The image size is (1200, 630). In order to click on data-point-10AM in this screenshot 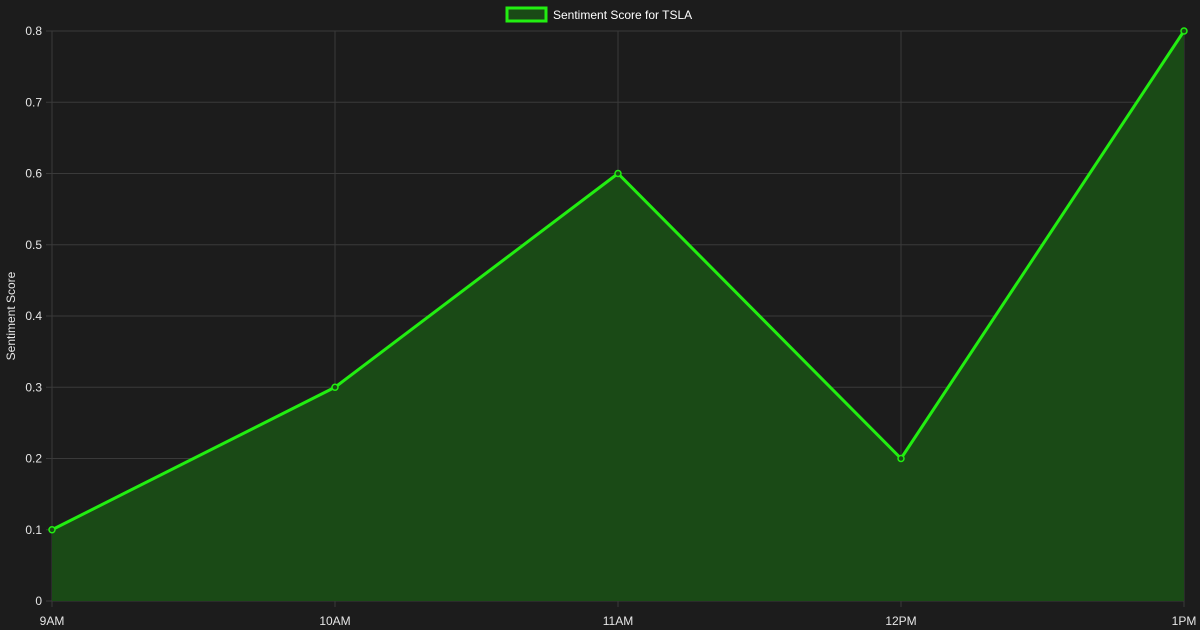, I will do `click(335, 387)`.